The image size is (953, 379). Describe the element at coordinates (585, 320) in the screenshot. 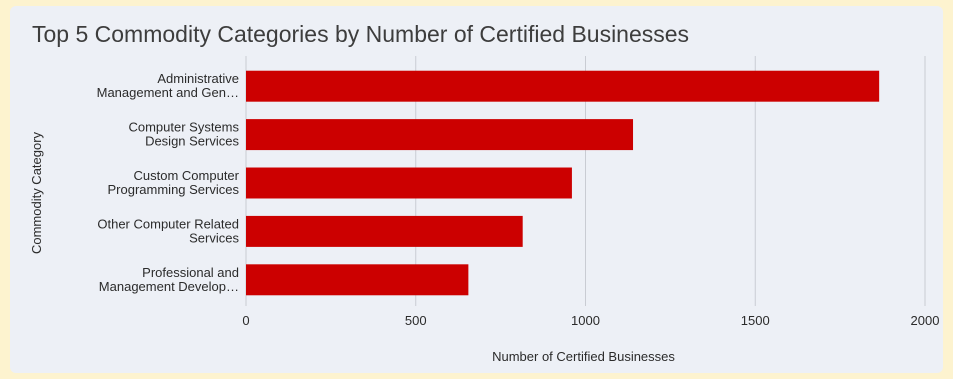

I see `x-tick-label: 1000` at that location.